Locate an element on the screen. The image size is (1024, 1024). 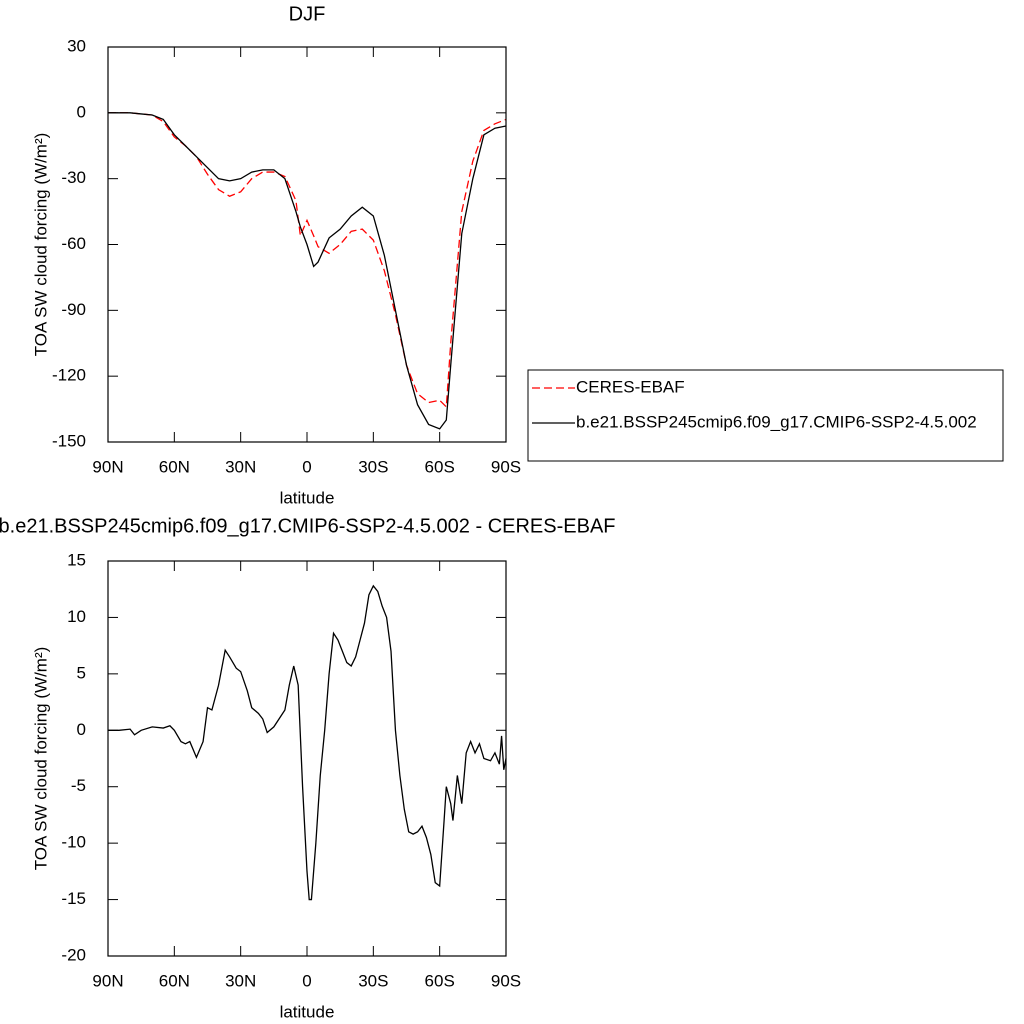
y-tick-label: 15 is located at coordinates (76, 559).